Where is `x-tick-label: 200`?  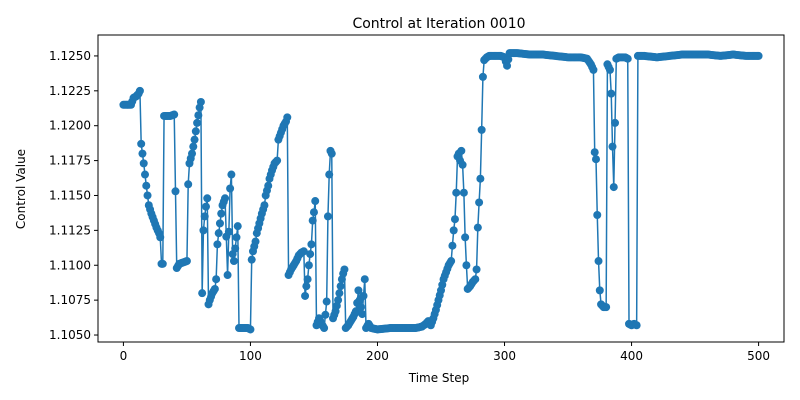 x-tick-label: 200 is located at coordinates (377, 356).